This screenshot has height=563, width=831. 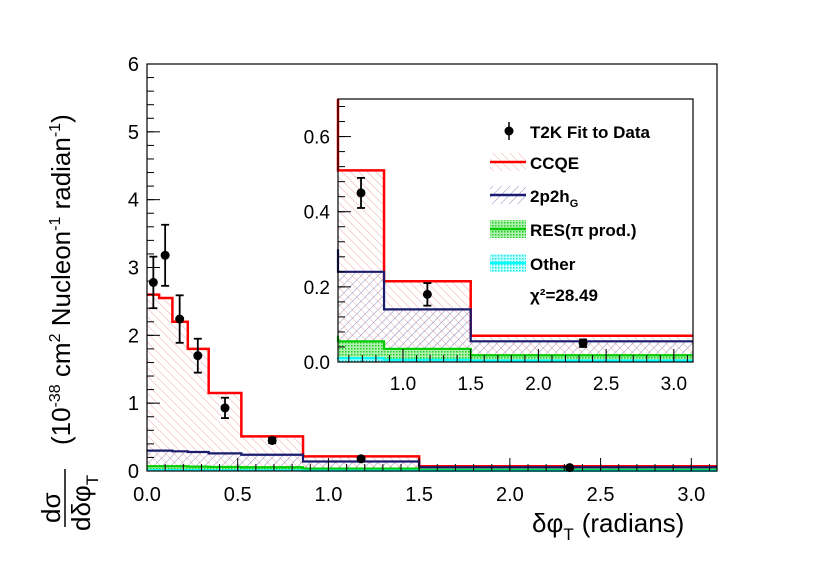 What do you see at coordinates (590, 132) in the screenshot?
I see `legend-label-data: T2K Fit to Data` at bounding box center [590, 132].